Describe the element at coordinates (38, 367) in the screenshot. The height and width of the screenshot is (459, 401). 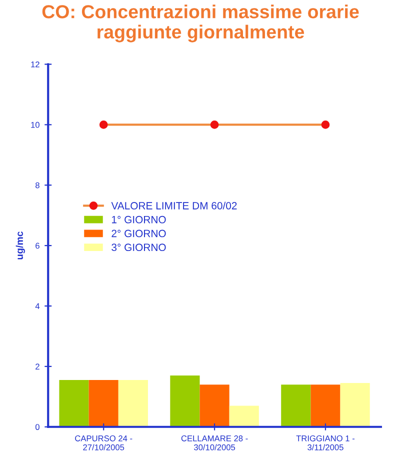
I see `y-tick-label: 2` at that location.